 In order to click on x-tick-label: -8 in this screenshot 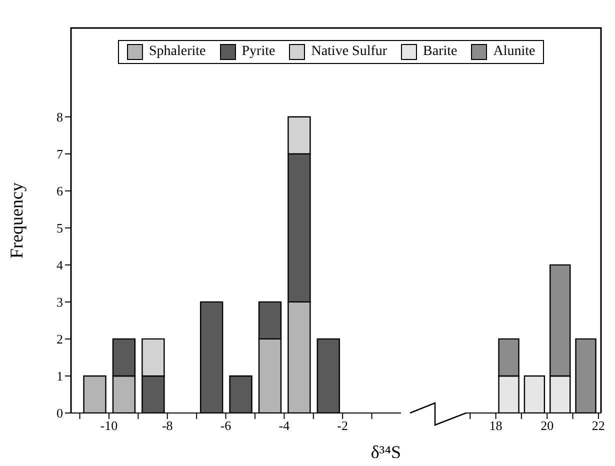, I will do `click(167, 426)`.